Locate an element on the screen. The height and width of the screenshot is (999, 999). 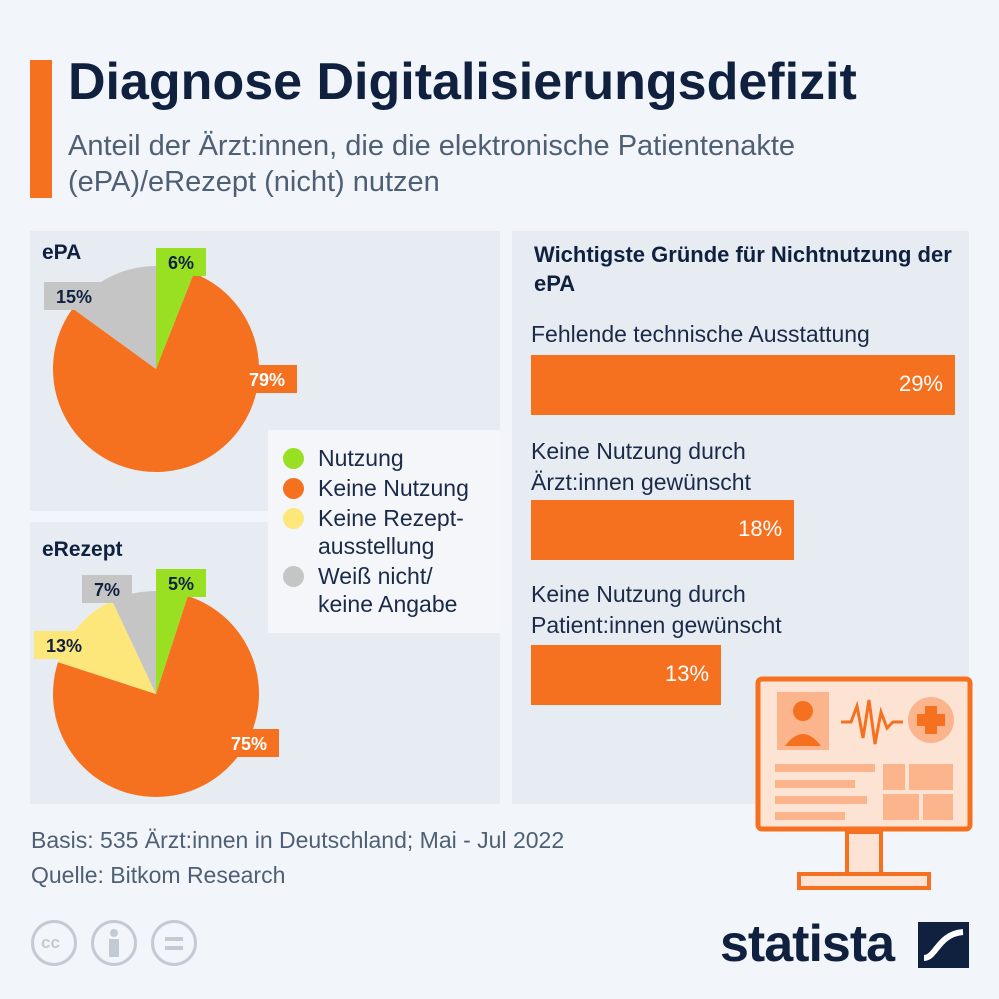
statista-logo-mark-icon is located at coordinates (943, 945).